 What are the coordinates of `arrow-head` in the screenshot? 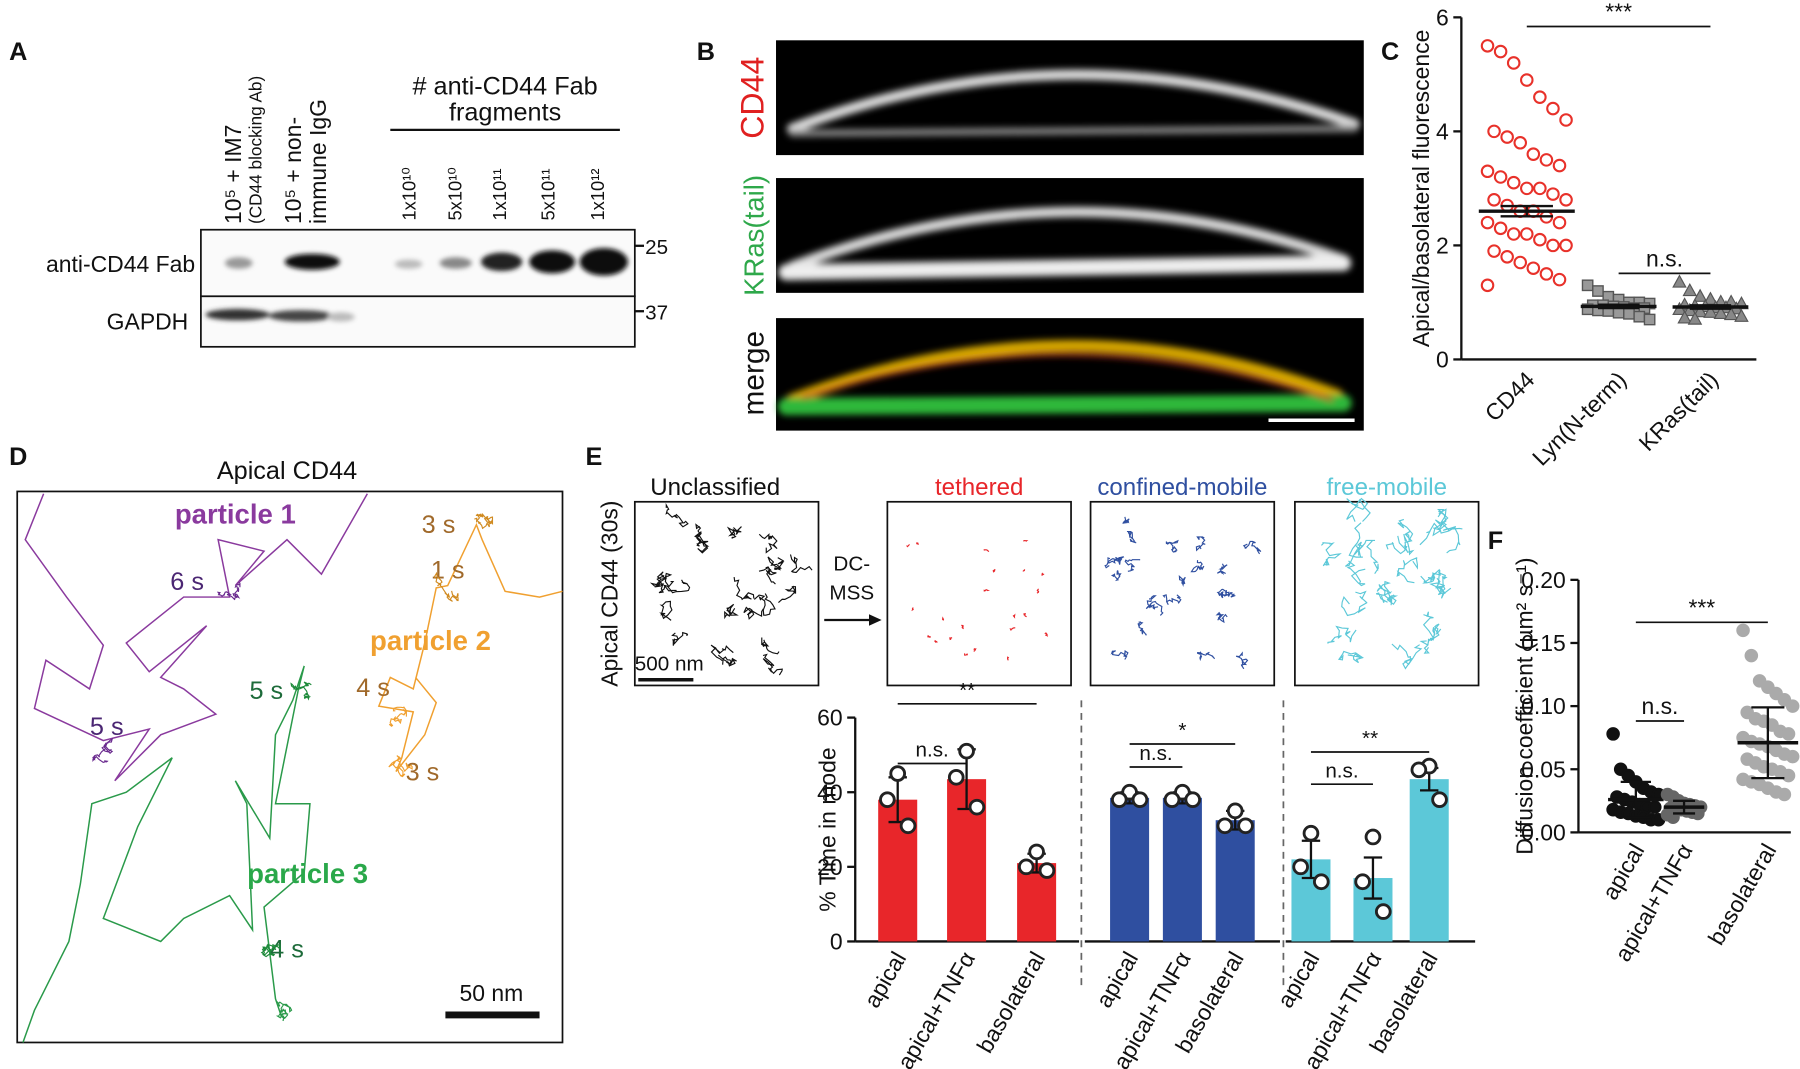 It's located at (875, 620).